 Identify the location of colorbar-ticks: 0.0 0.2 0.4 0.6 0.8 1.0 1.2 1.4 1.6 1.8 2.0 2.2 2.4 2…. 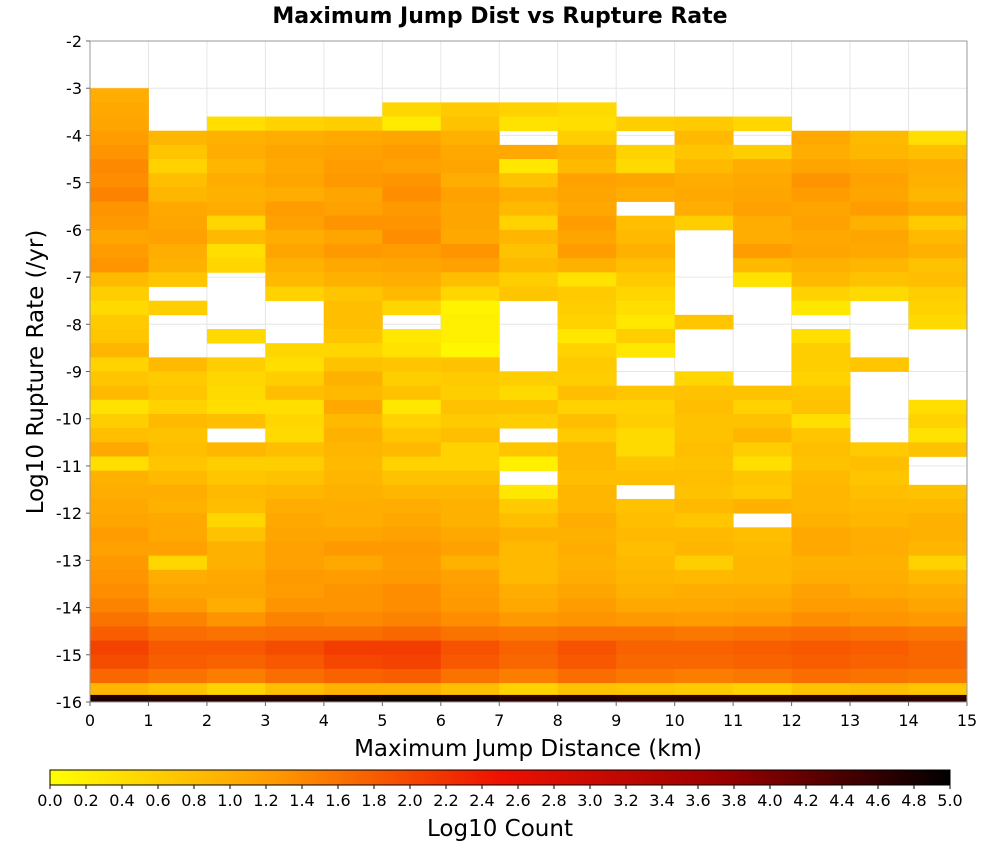
(500, 797).